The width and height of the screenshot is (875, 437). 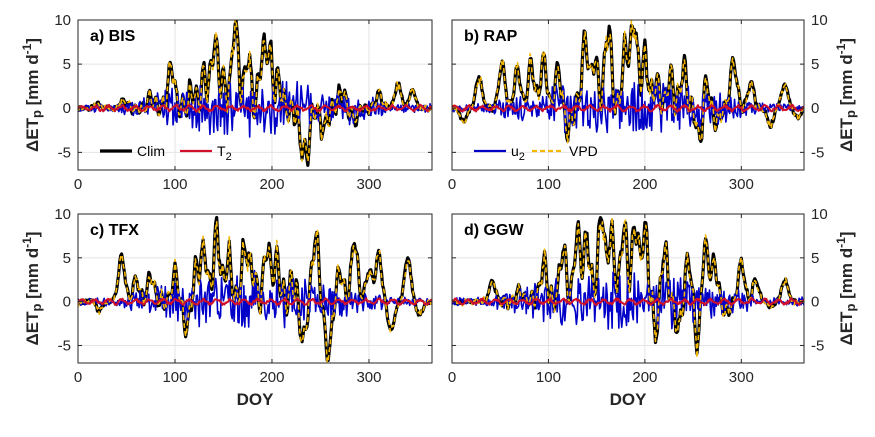 I want to click on panel-title: c) TFX, so click(x=114, y=230).